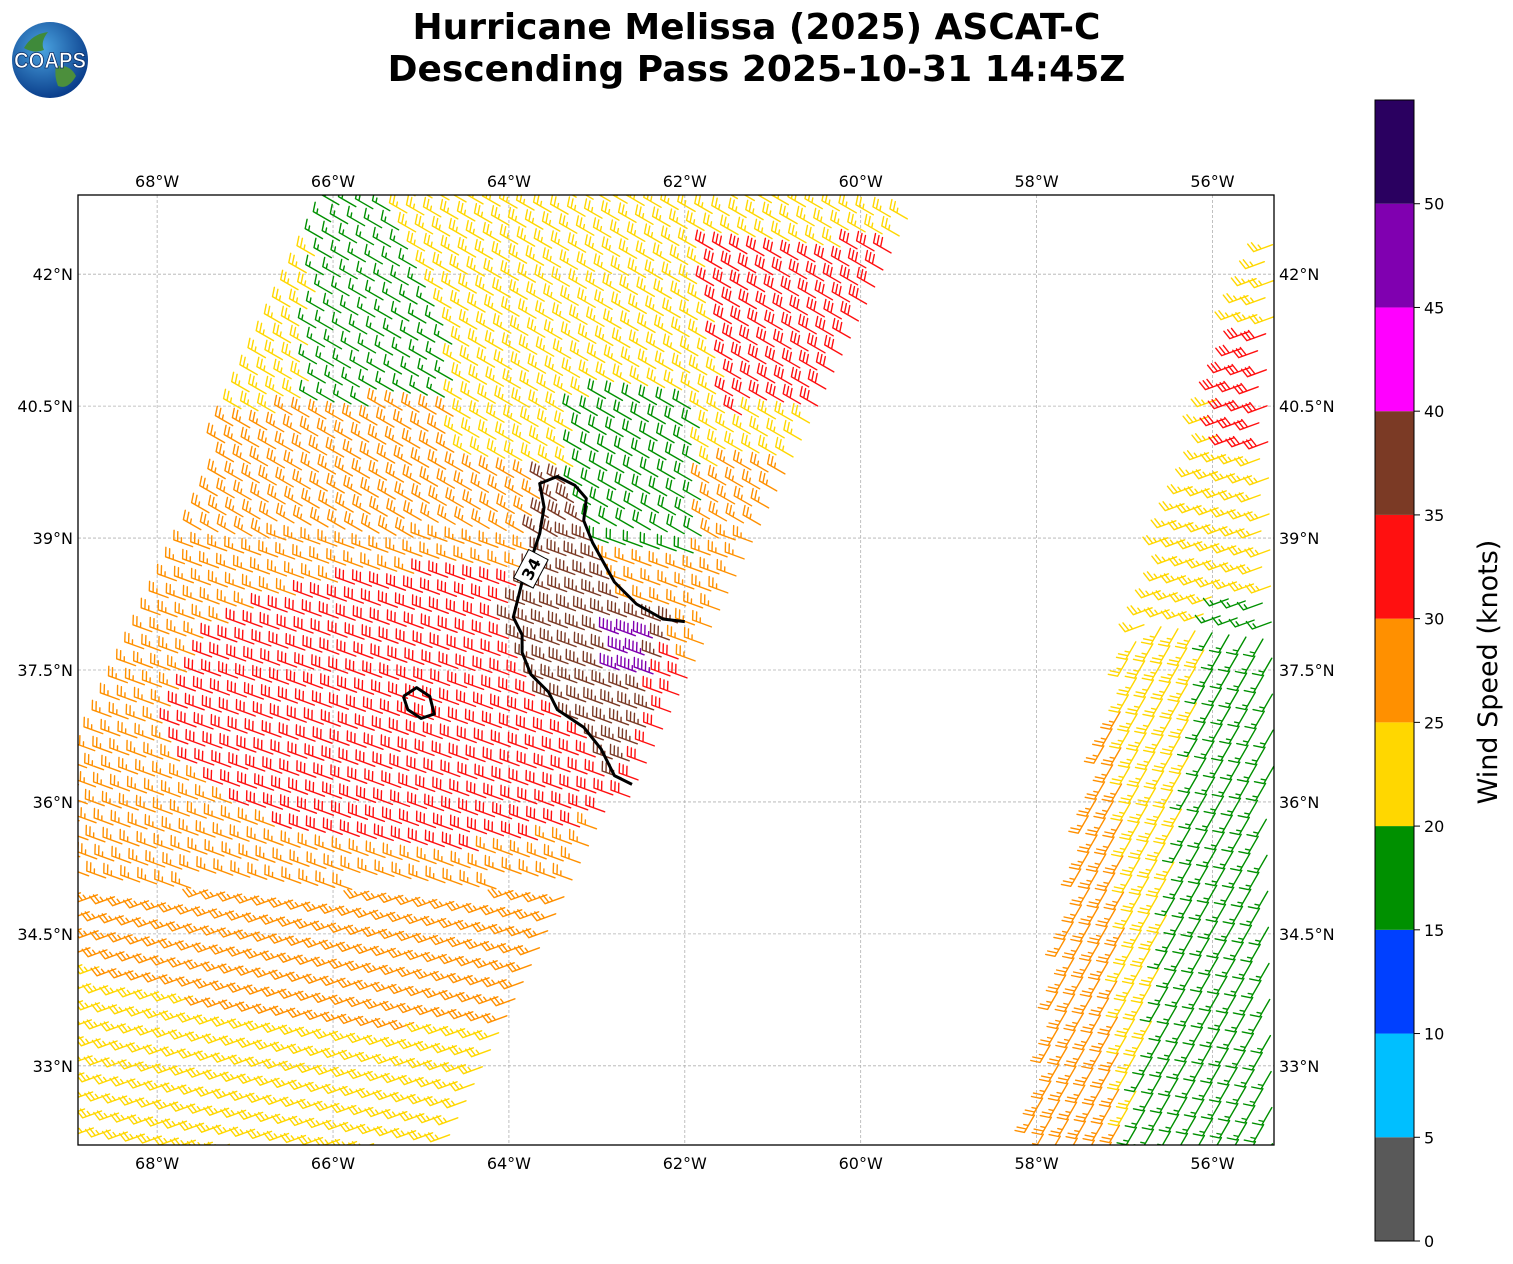  Describe the element at coordinates (1429, 1241) in the screenshot. I see `colorbar-tick-label: 0` at that location.